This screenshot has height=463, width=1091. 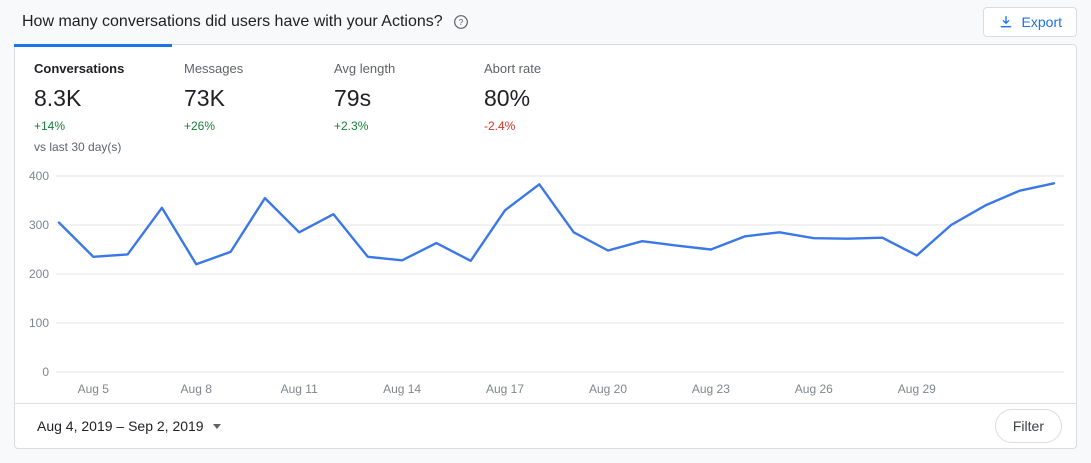 I want to click on metric-label: Avg length, so click(x=365, y=68).